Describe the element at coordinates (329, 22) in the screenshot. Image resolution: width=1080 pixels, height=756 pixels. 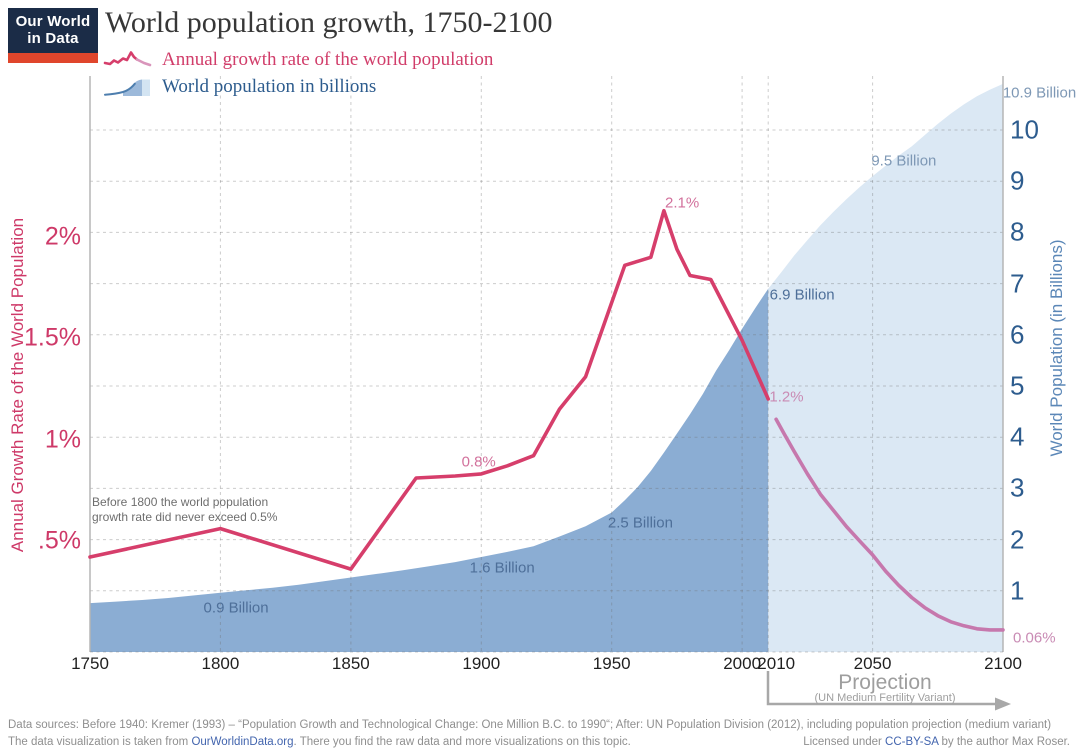
I see `chart-title: World population growth, 1750-2100` at that location.